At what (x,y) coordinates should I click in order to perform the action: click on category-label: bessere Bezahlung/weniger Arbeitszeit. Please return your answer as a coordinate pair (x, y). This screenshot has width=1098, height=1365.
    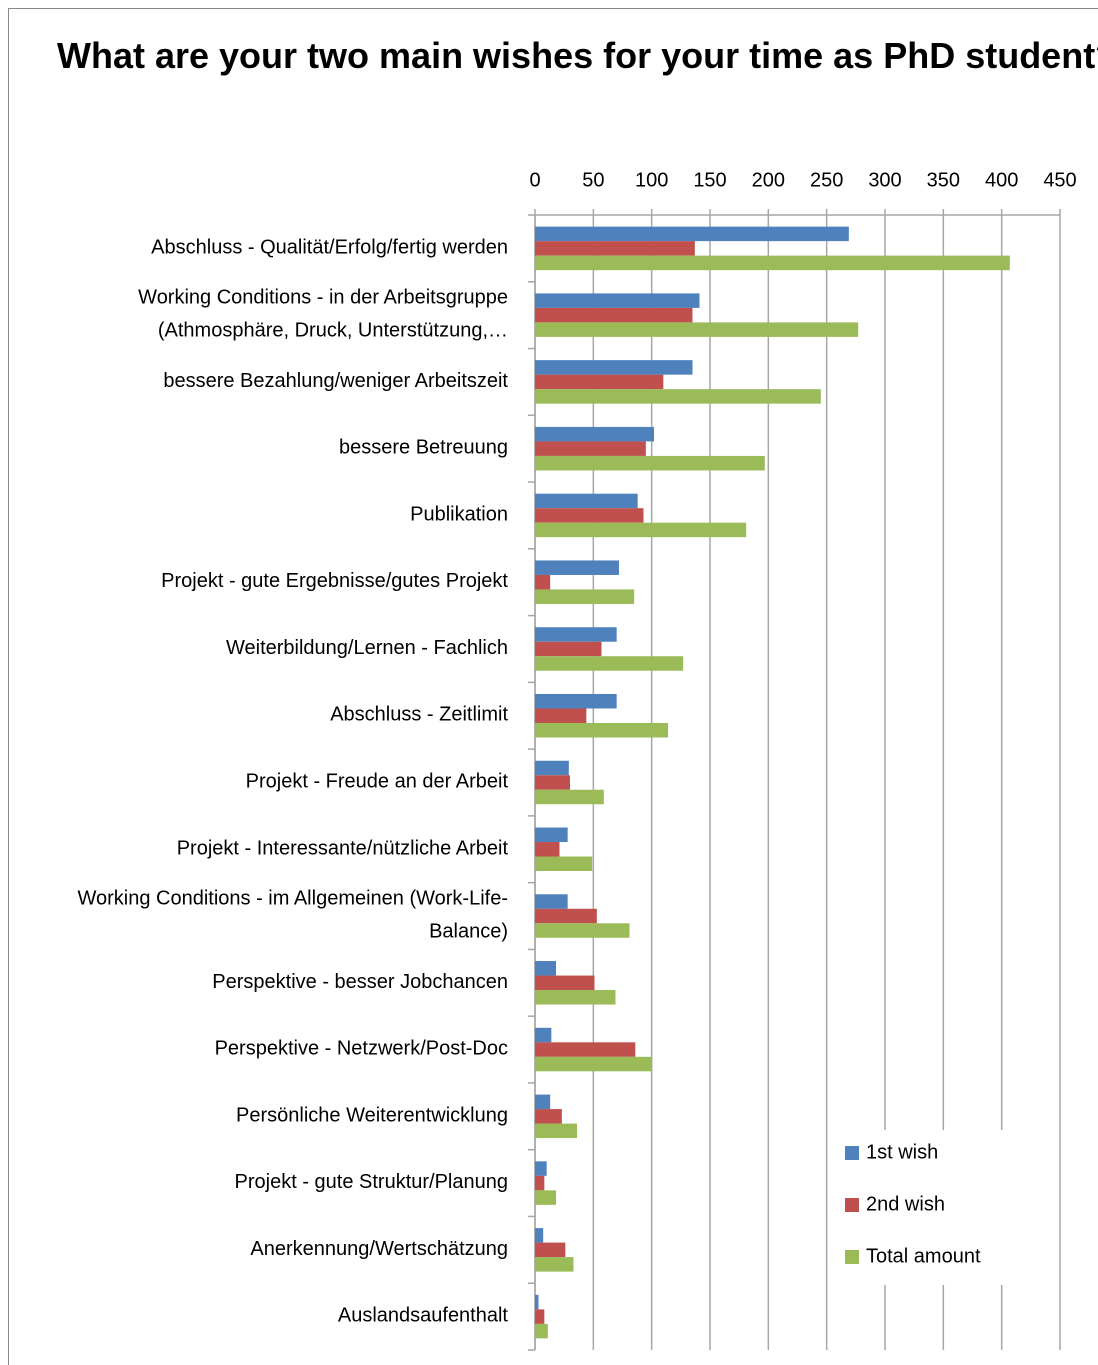
    Looking at the image, I should click on (335, 381).